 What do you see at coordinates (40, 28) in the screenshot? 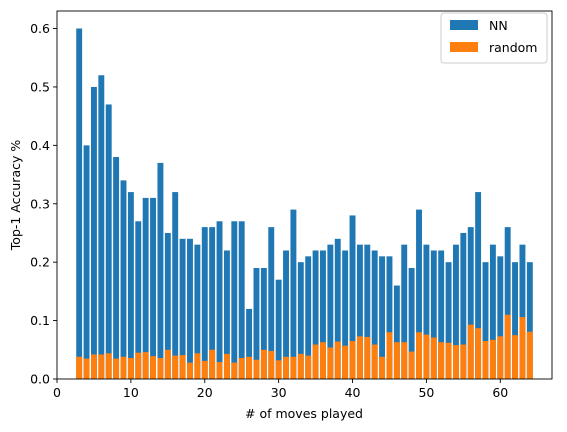
I see `y-tick-label: 0.6` at bounding box center [40, 28].